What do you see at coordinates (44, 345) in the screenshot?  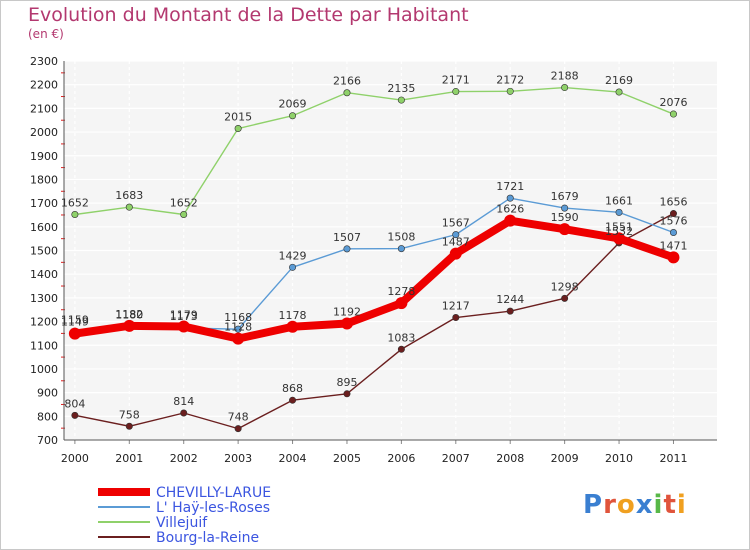 I see `y-tick-label-1100: 1100` at bounding box center [44, 345].